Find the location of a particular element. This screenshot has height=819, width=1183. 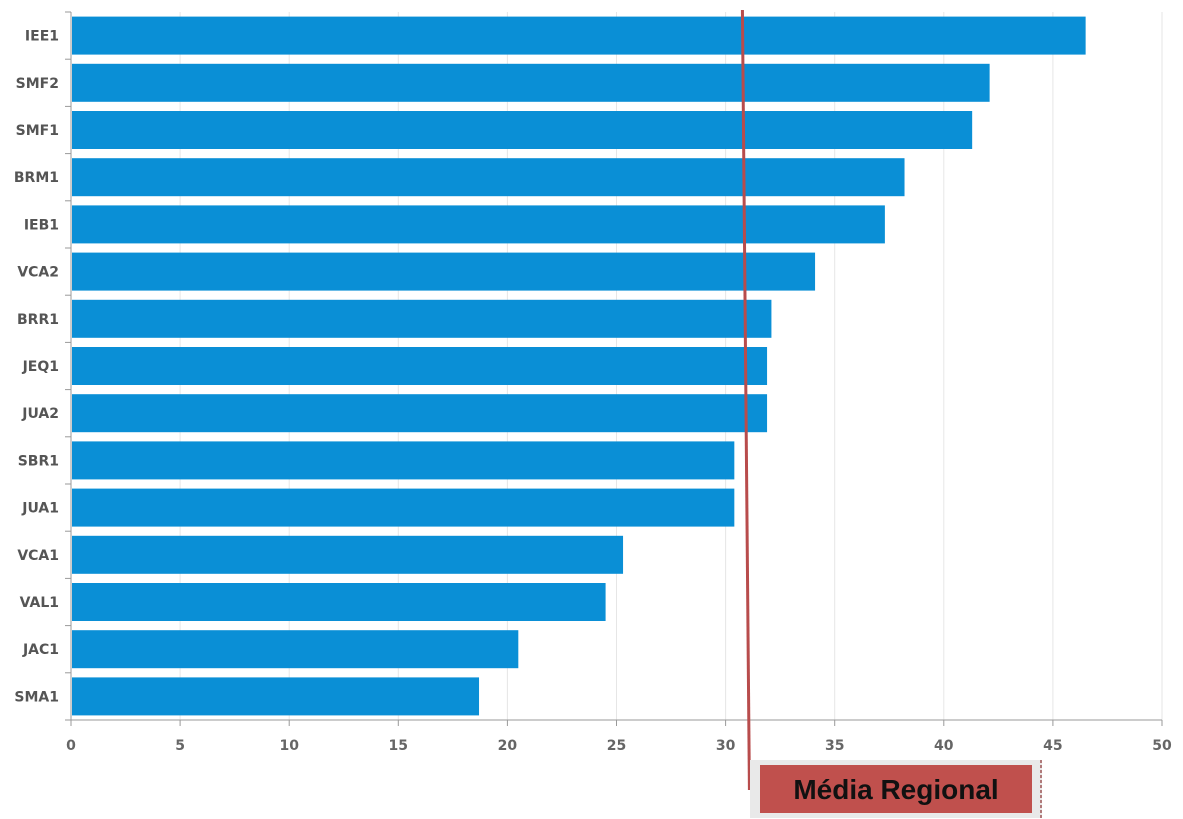

reference-label-box is located at coordinates (896, 789).